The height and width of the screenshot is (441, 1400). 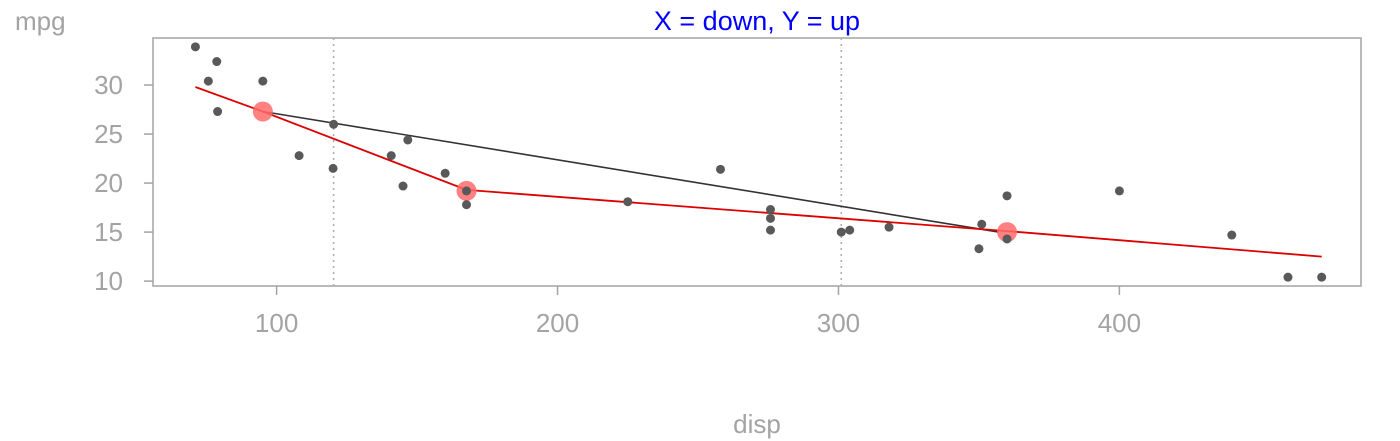 What do you see at coordinates (108, 281) in the screenshot?
I see `y-tick-label-0: 10` at bounding box center [108, 281].